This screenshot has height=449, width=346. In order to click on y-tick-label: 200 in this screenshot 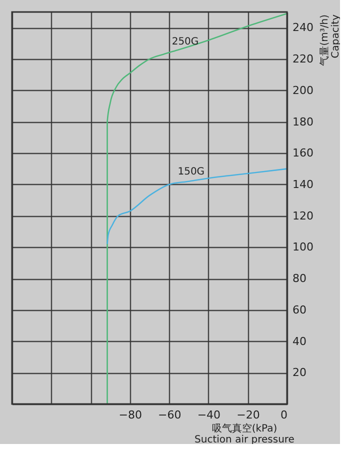, I will do `click(303, 90)`.